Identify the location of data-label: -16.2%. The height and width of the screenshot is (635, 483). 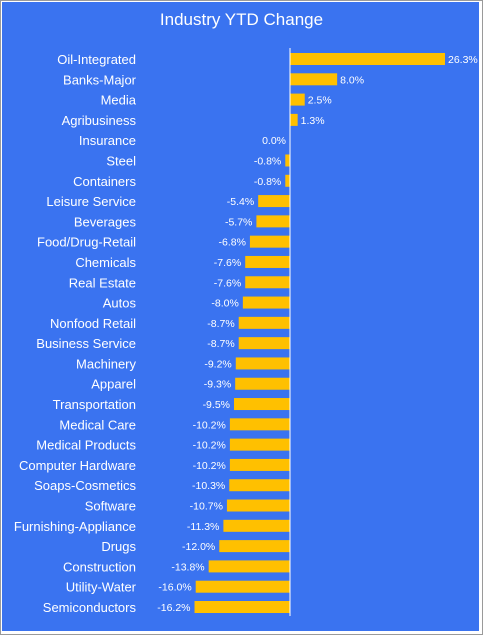
(173, 608).